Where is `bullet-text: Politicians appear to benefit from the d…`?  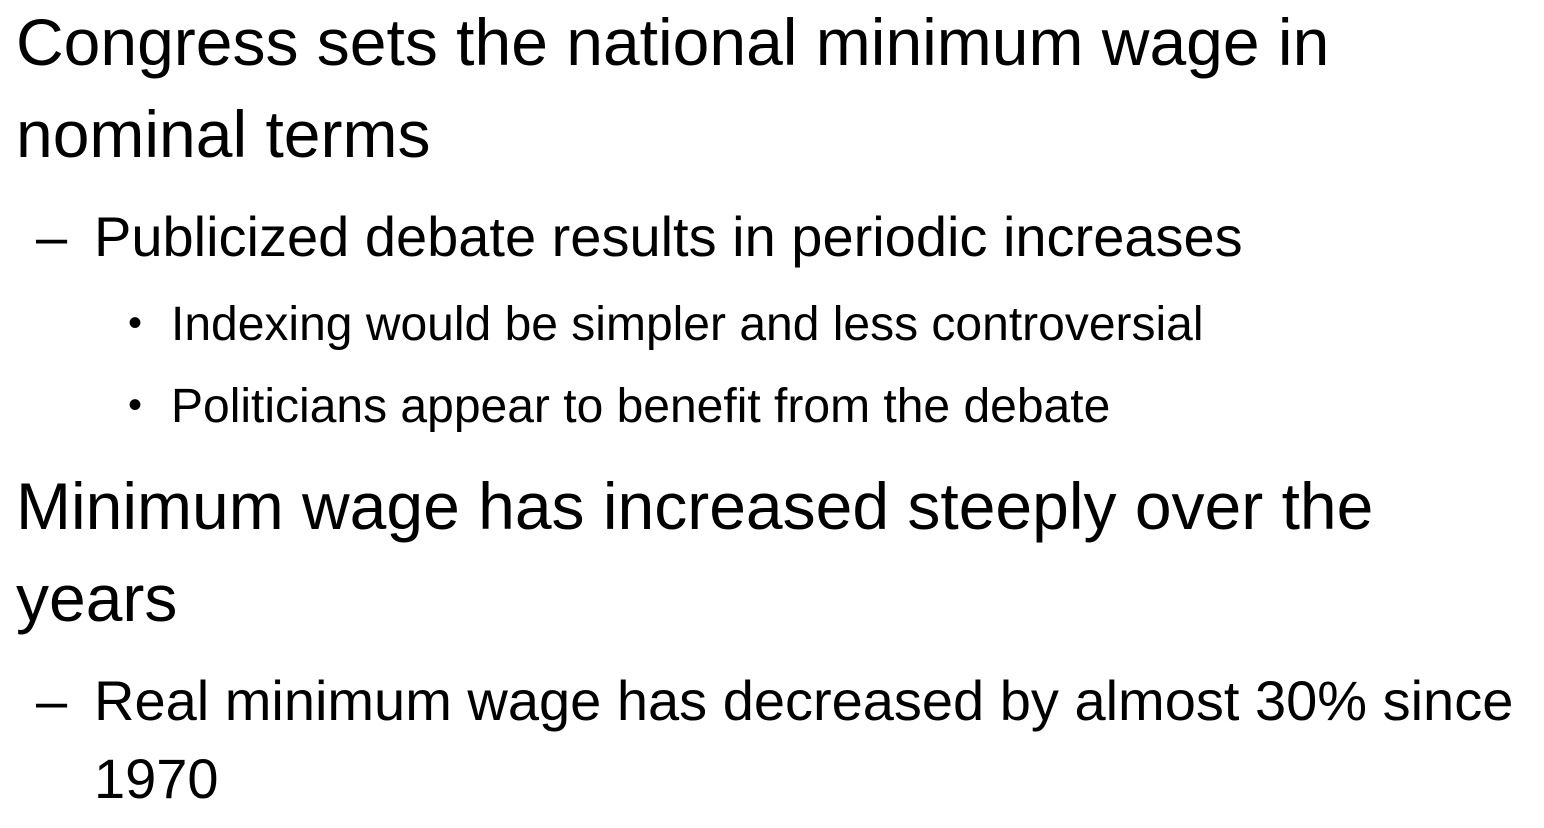 bullet-text: Politicians appear to benefit from the d… is located at coordinates (641, 406).